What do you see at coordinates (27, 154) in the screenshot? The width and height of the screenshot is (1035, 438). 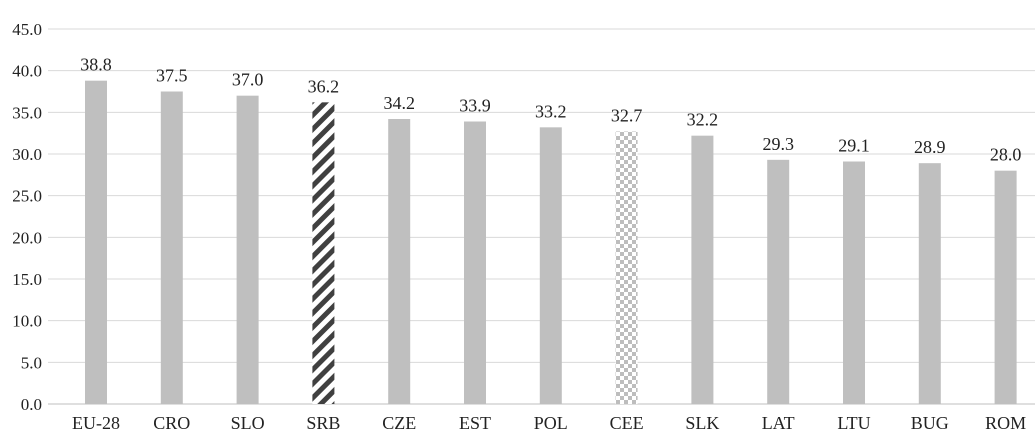 I see `y-tick-label: 30.0` at bounding box center [27, 154].